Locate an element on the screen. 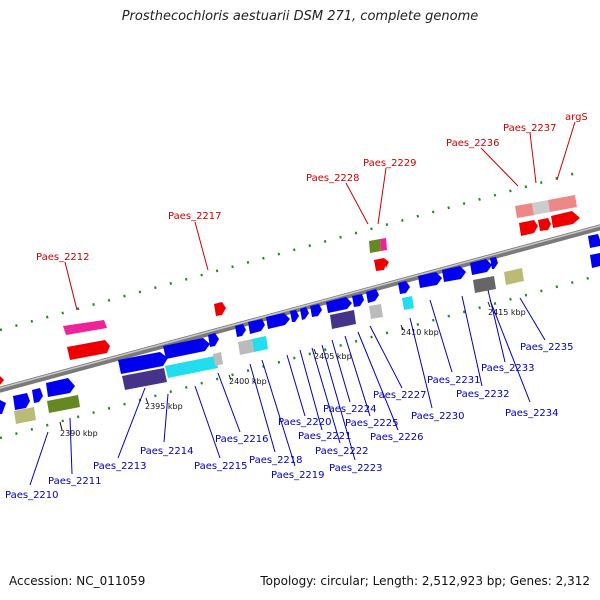 The image size is (600, 600). label-paes-2219: Paes_2219 is located at coordinates (298, 475).